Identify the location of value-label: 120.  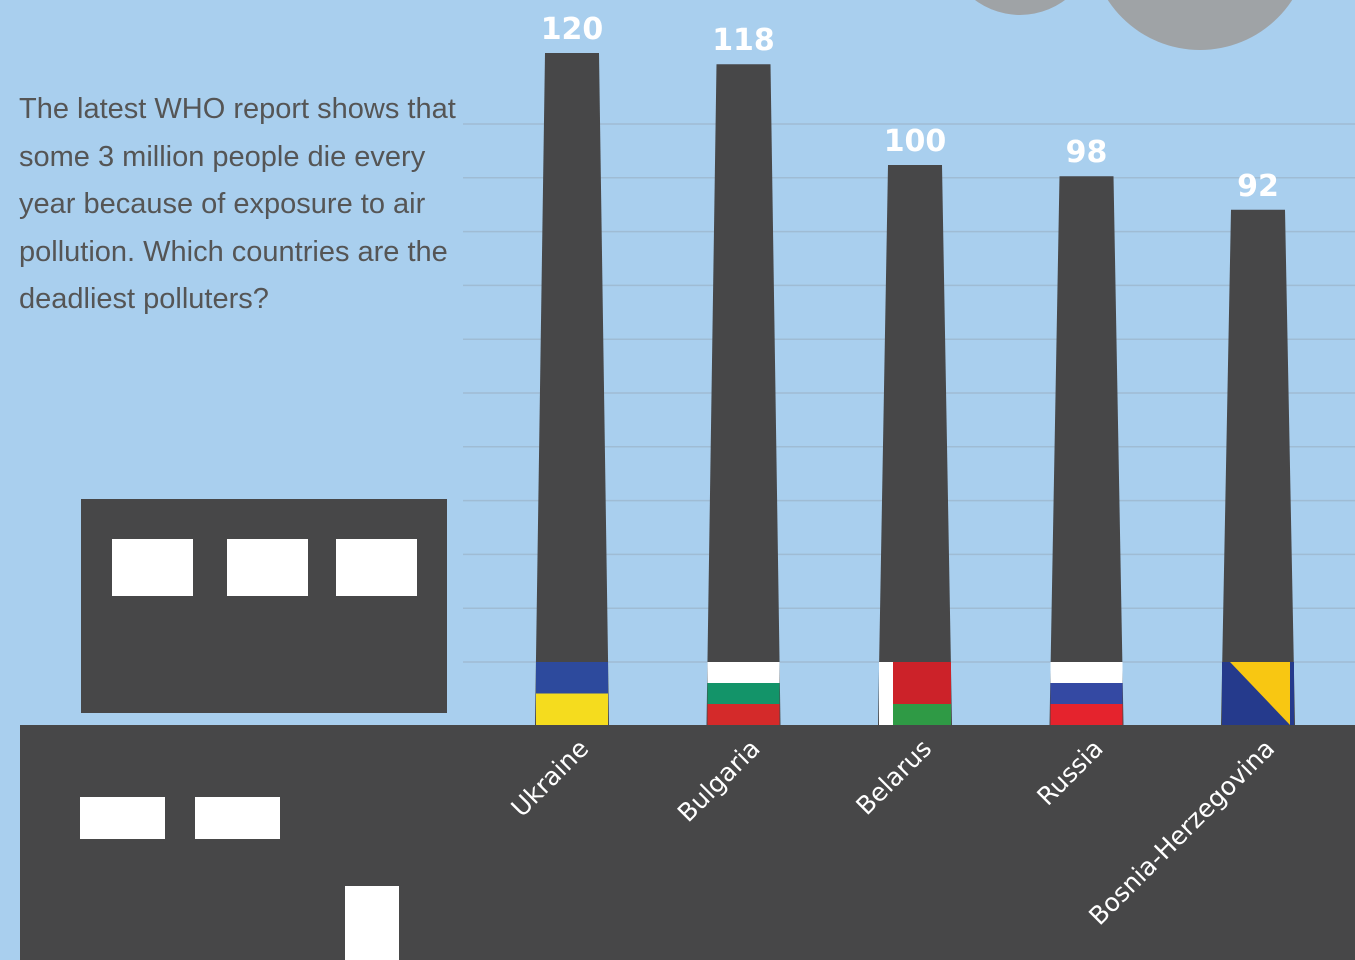
(572, 29).